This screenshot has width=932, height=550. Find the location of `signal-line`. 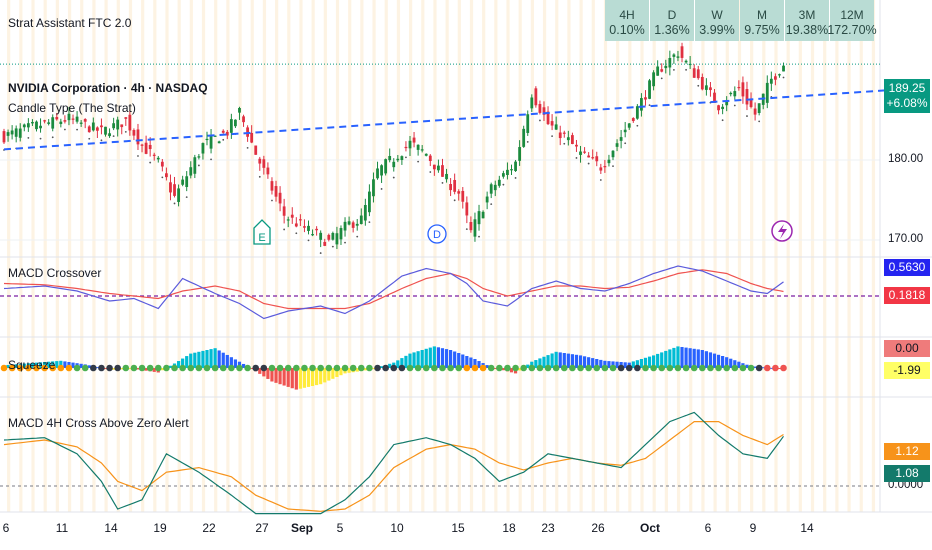

signal-line is located at coordinates (393, 289).